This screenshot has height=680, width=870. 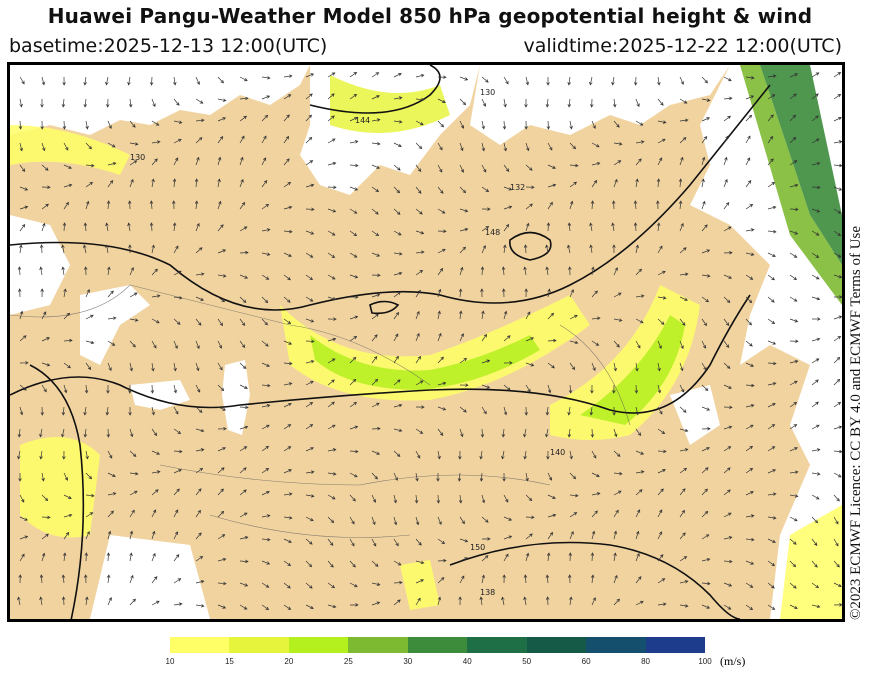 What do you see at coordinates (801, 165) in the screenshot?
I see `wind-band-pacific` at bounding box center [801, 165].